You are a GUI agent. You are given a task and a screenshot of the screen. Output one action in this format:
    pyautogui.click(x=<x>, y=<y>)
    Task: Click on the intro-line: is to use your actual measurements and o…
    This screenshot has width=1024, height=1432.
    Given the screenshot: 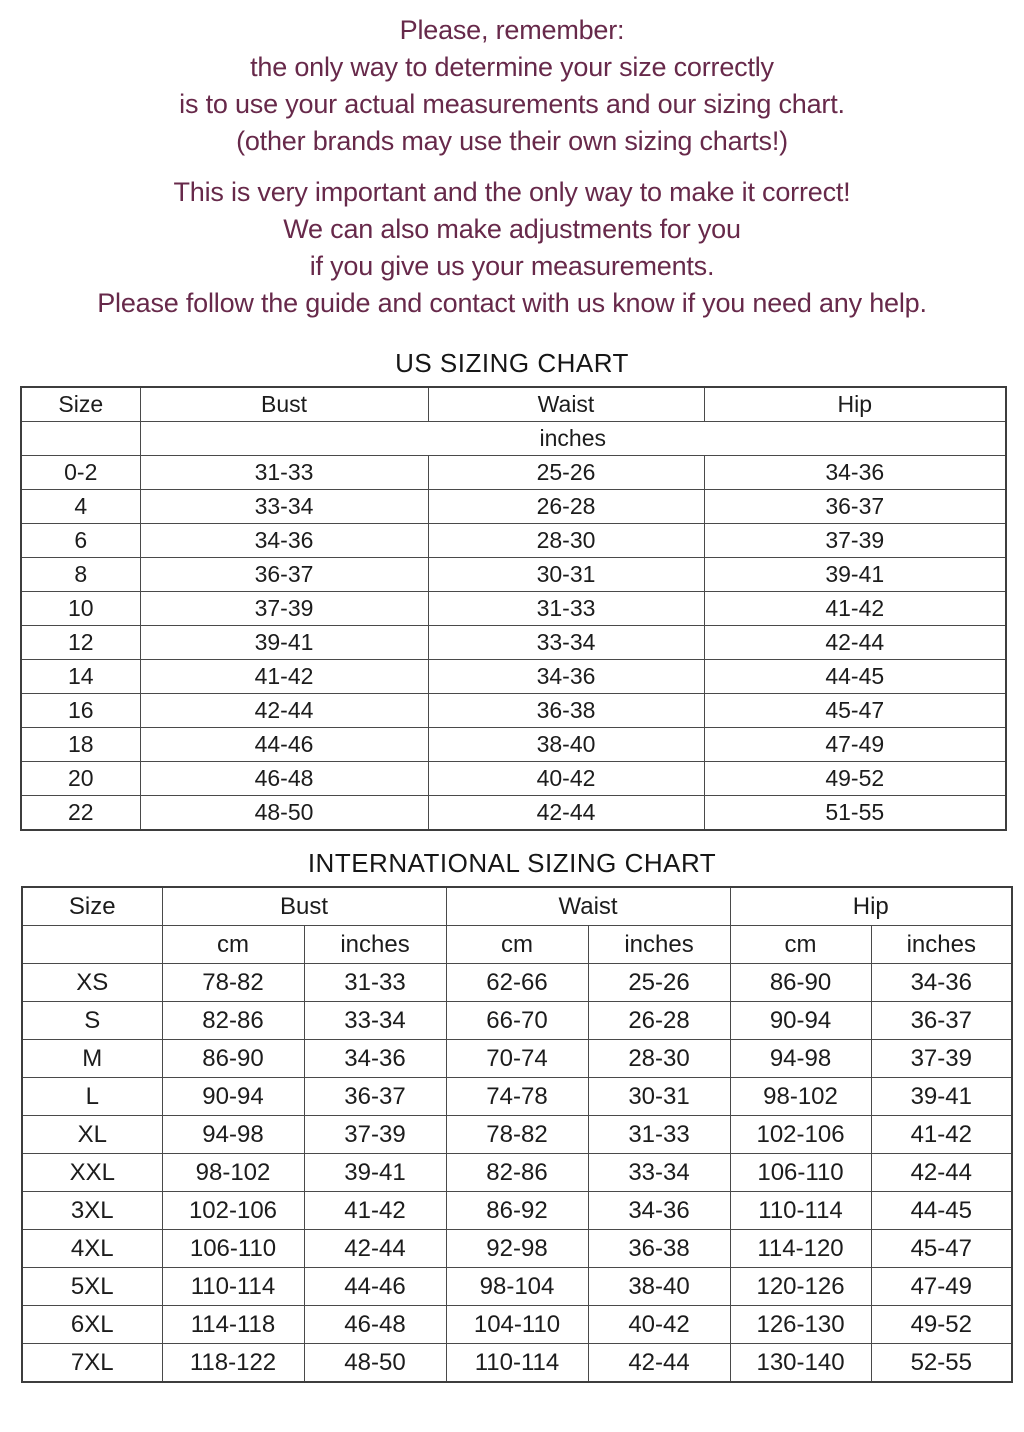 What is the action you would take?
    pyautogui.click(x=512, y=104)
    